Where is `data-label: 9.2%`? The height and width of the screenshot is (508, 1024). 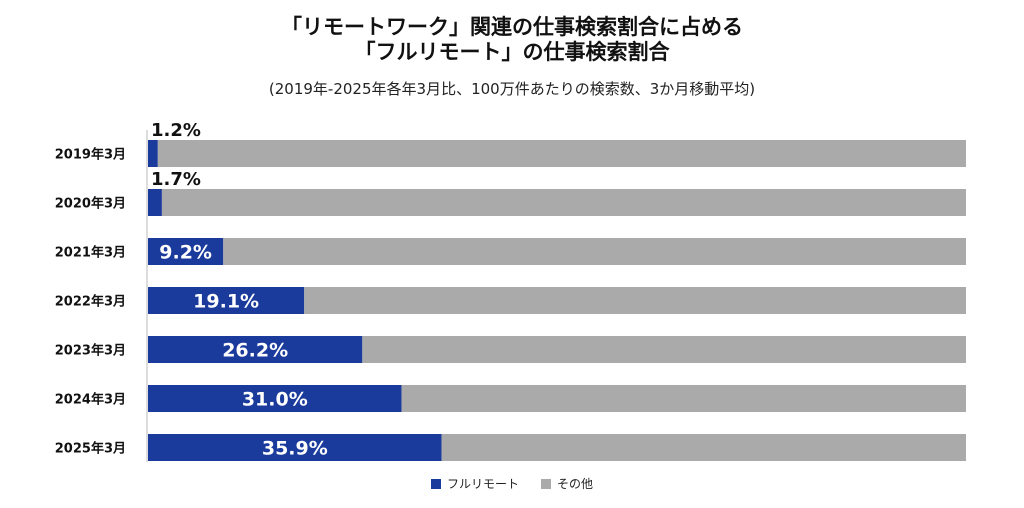
data-label: 9.2% is located at coordinates (185, 253).